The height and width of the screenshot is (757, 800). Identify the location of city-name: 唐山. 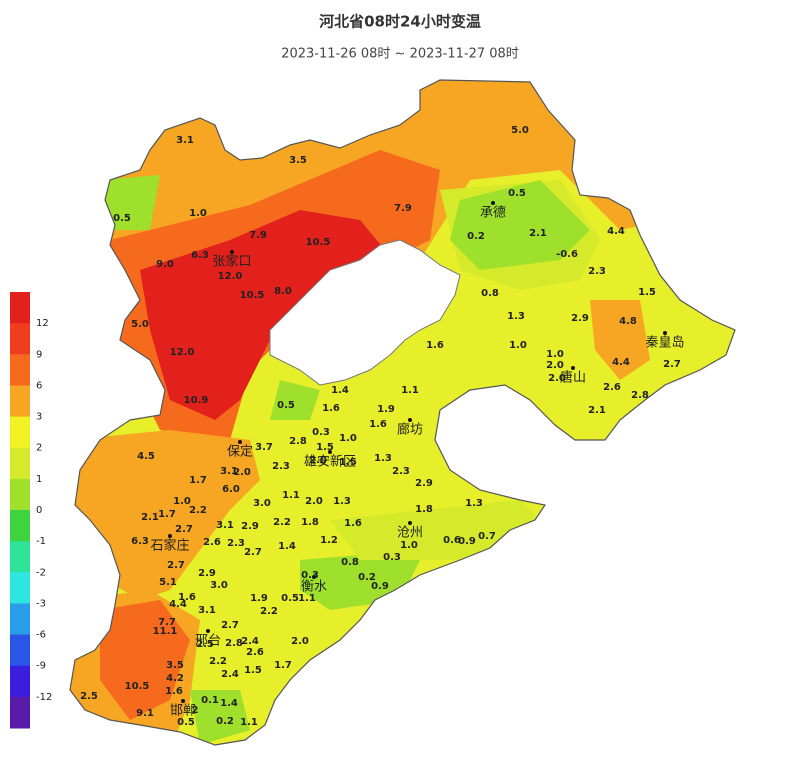
(573, 378).